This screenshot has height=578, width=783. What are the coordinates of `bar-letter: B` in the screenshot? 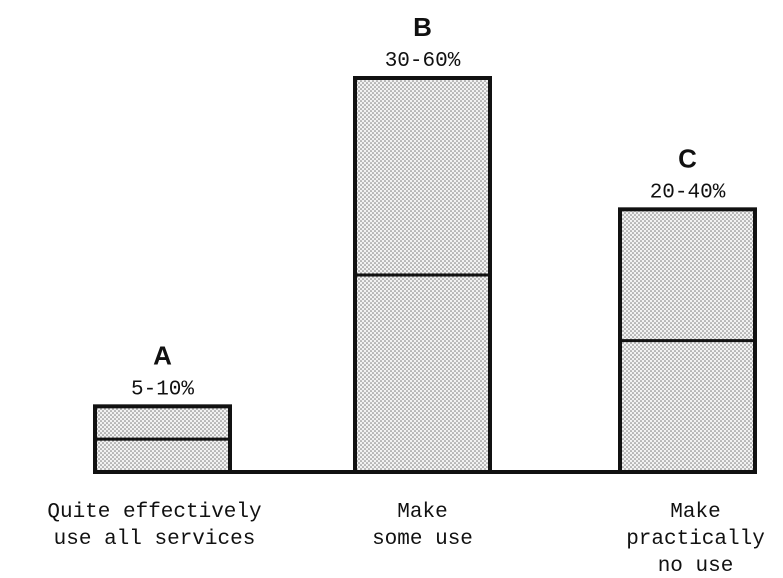 It's located at (422, 27).